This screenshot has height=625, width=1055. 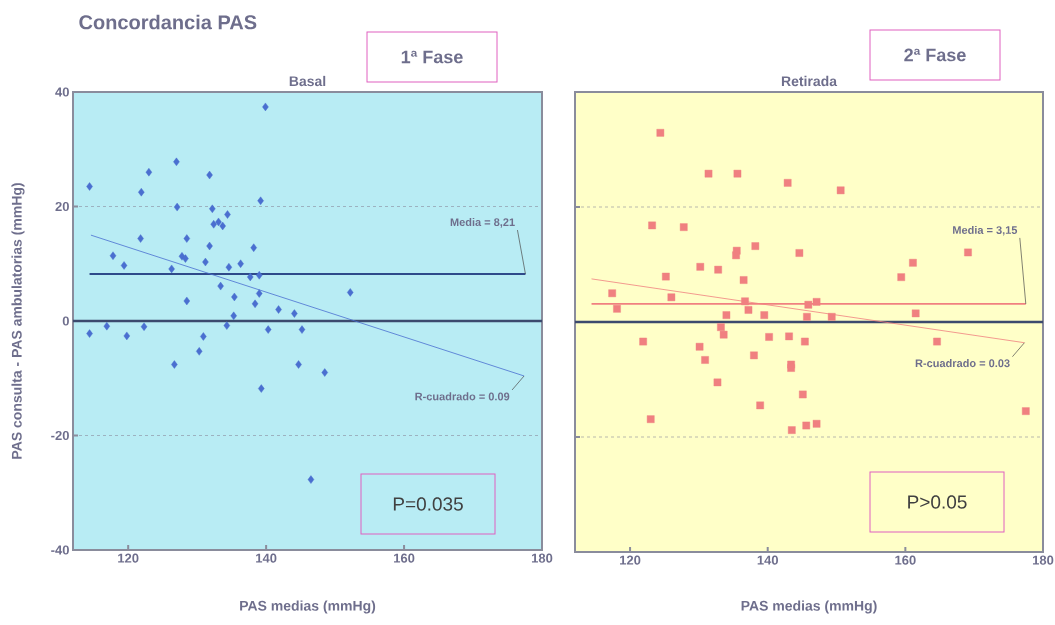 I want to click on y-tick-label: 40, so click(x=62, y=92).